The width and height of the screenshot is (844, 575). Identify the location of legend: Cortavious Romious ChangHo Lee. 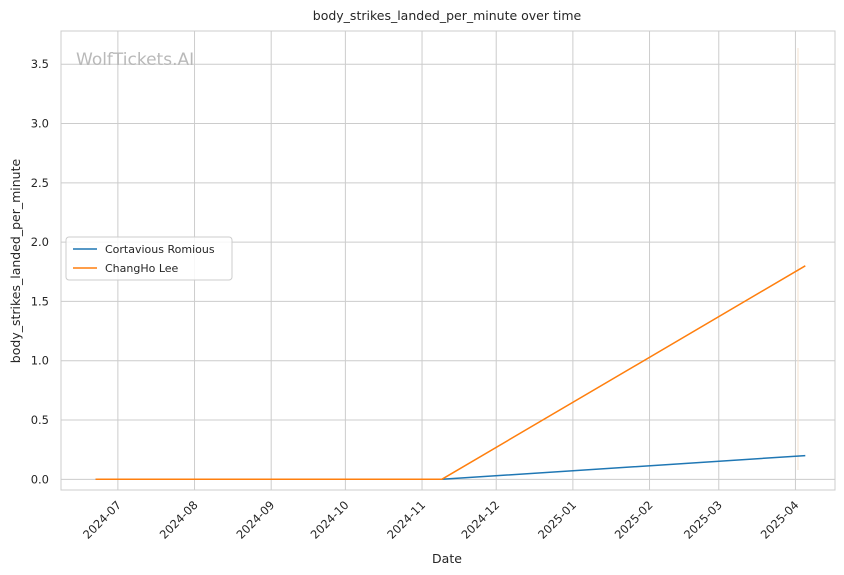
(149, 258).